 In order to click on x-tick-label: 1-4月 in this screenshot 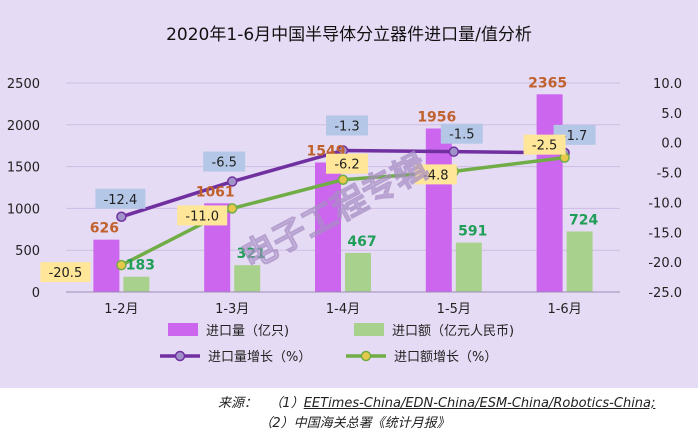, I will do `click(343, 309)`.